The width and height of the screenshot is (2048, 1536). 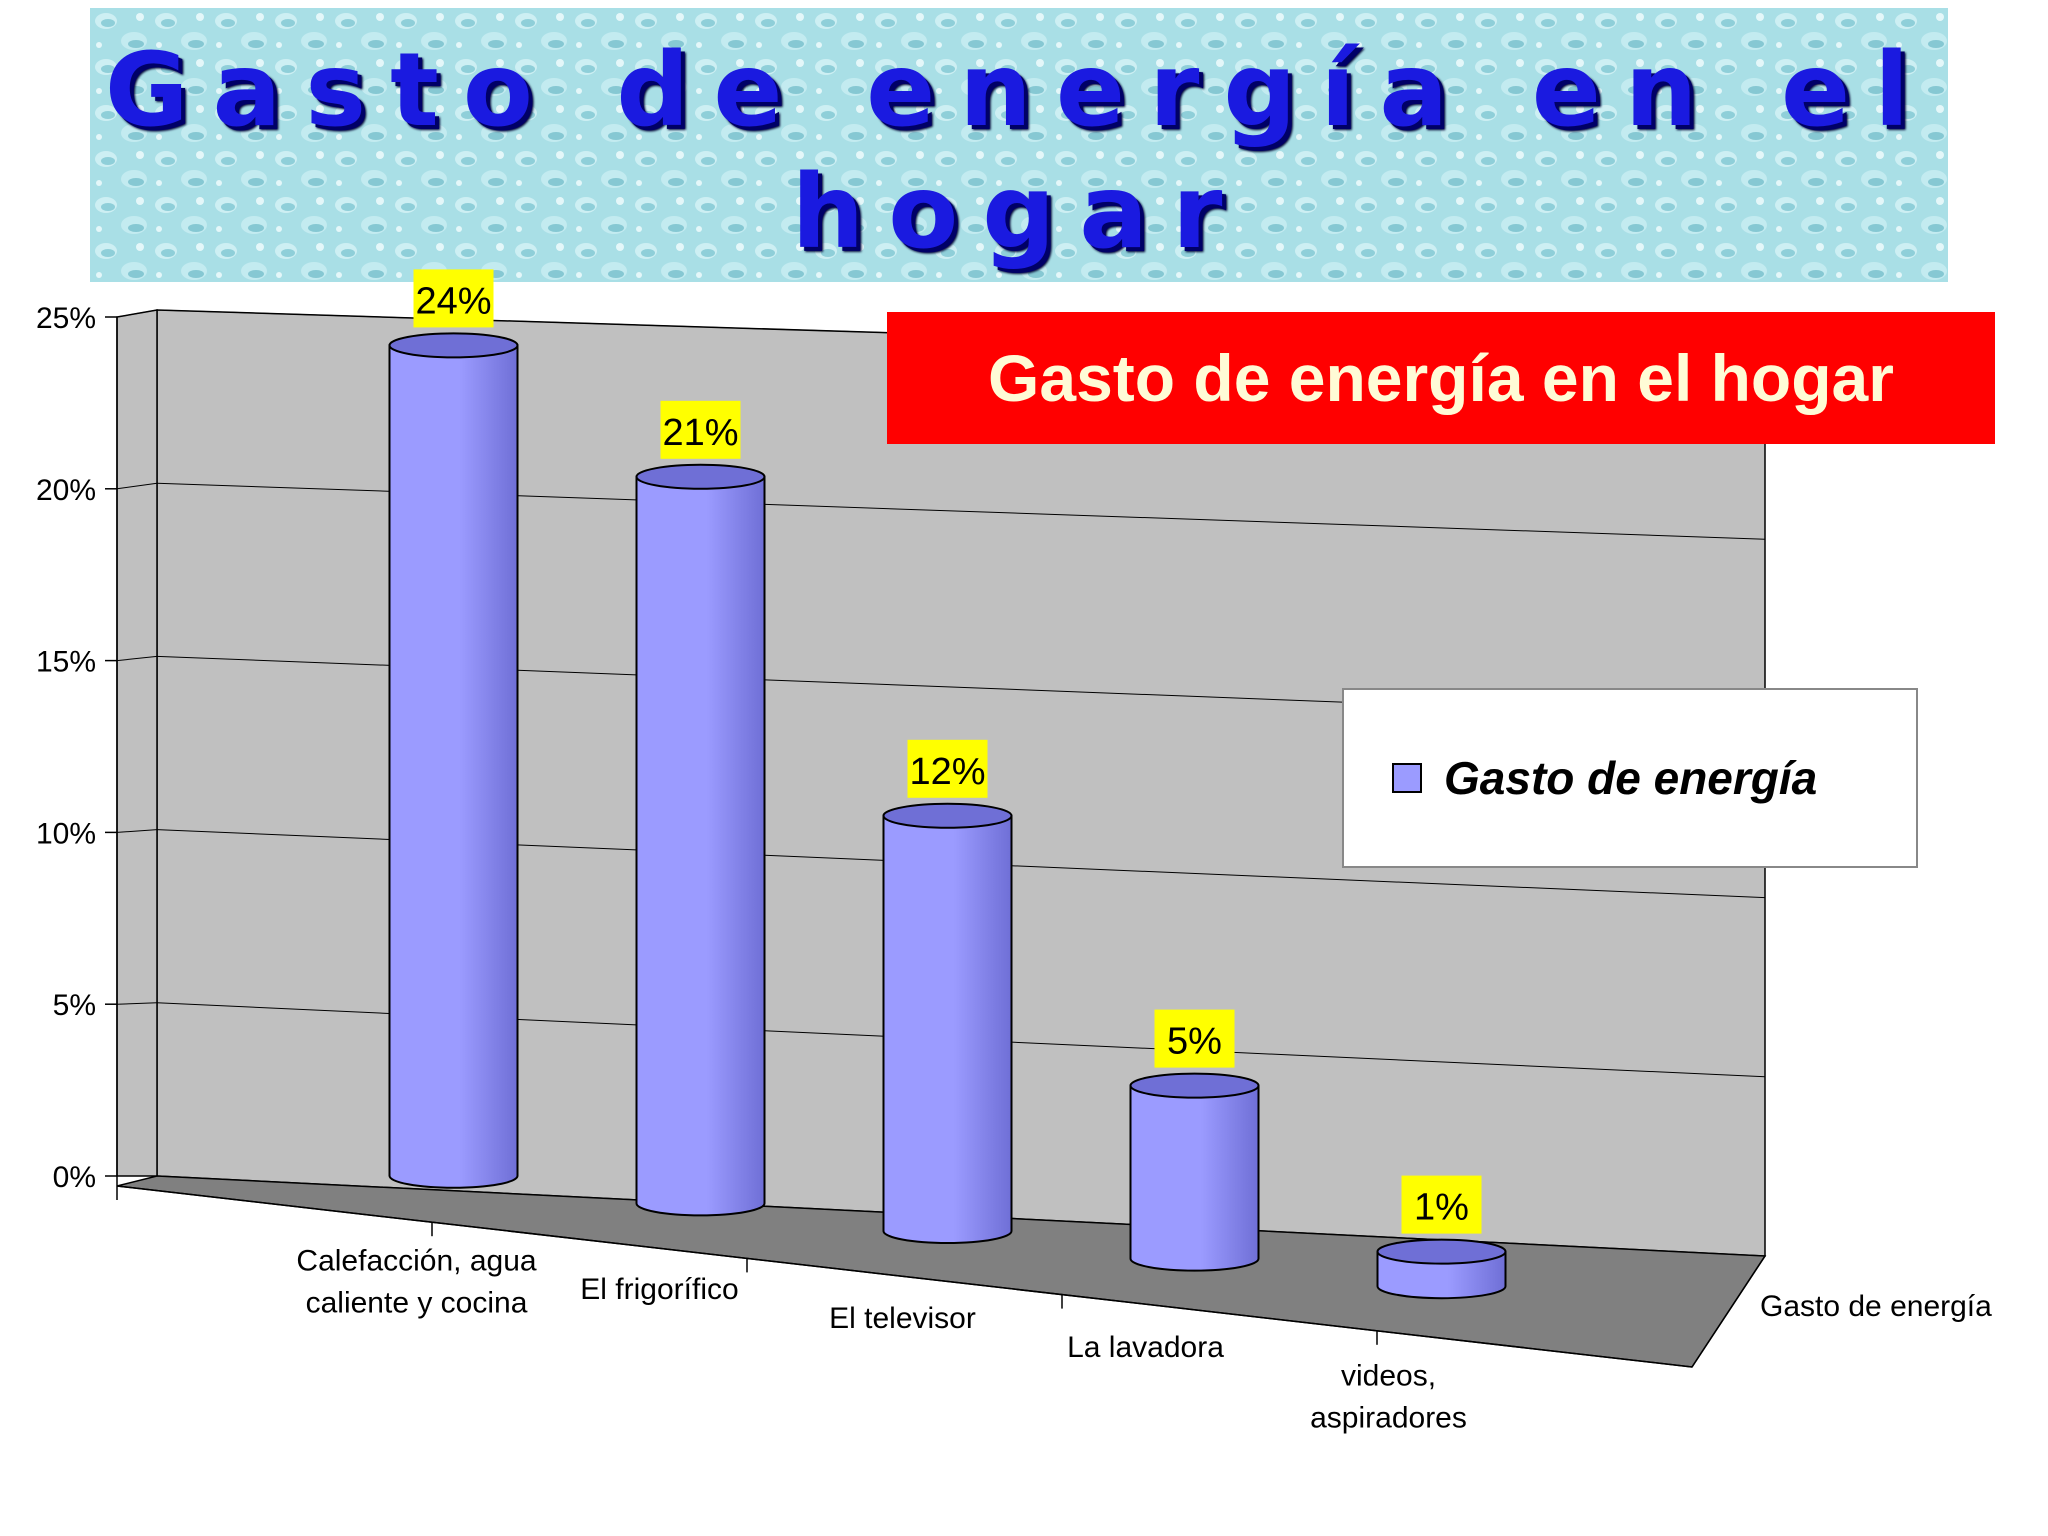 What do you see at coordinates (416, 1260) in the screenshot?
I see `category-label-line: Calefacción, agua` at bounding box center [416, 1260].